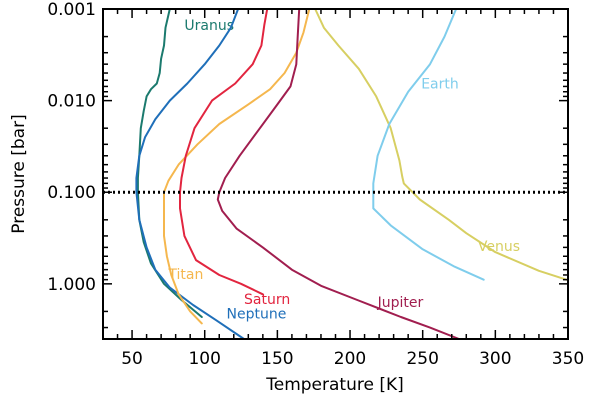 Image resolution: width=592 pixels, height=401 pixels. Describe the element at coordinates (495, 359) in the screenshot. I see `x-tick-label: 300` at that location.